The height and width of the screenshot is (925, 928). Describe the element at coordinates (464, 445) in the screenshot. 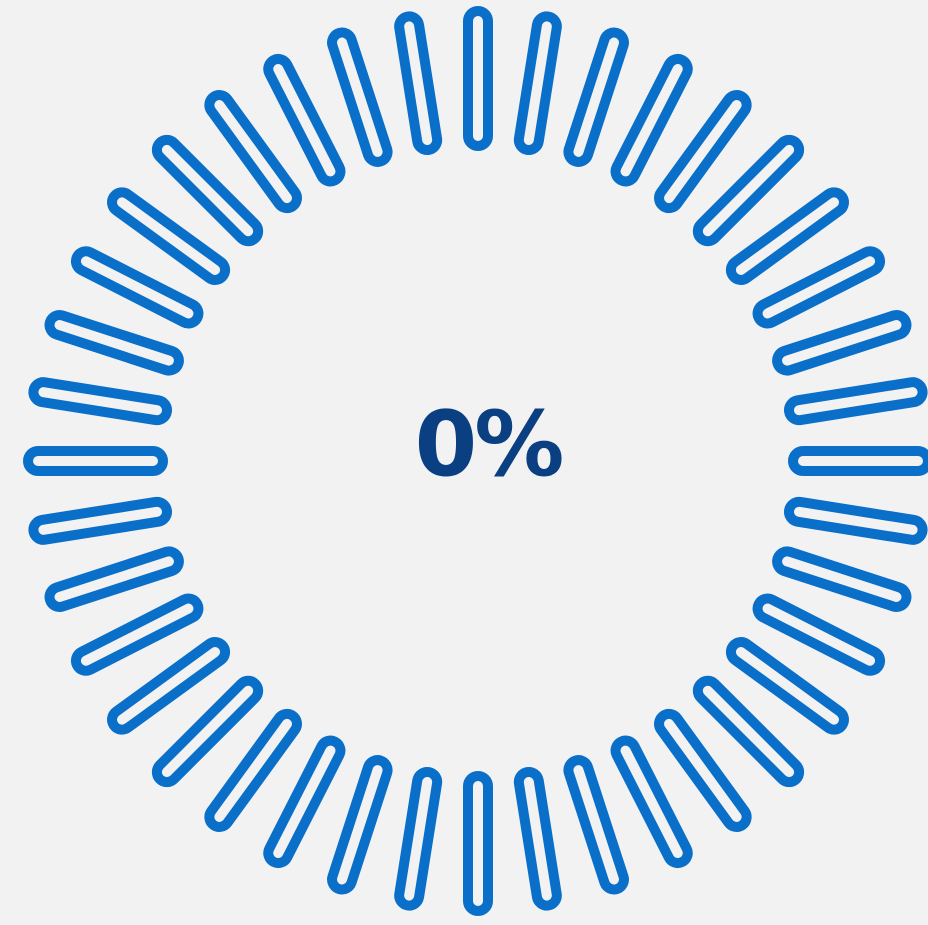

I see `progress-percentage: 0%` at that location.